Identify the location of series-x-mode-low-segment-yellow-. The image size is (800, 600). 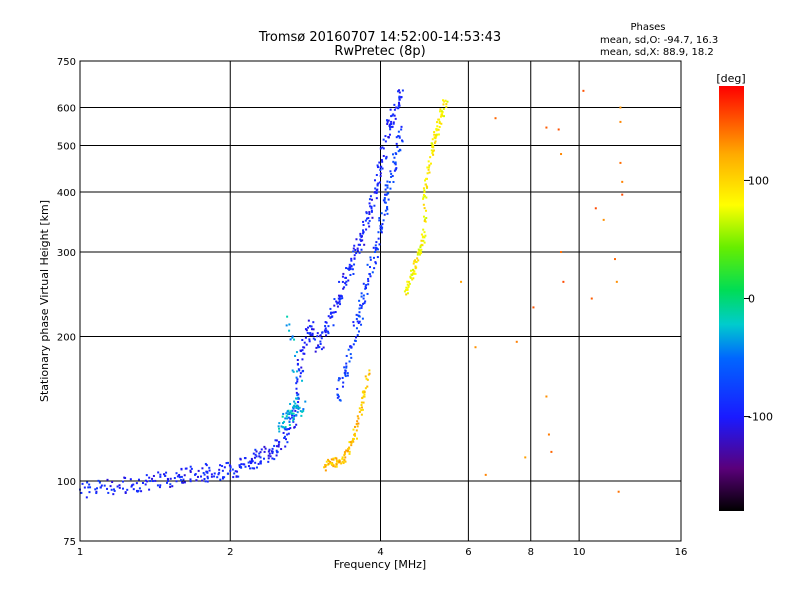
(347, 420).